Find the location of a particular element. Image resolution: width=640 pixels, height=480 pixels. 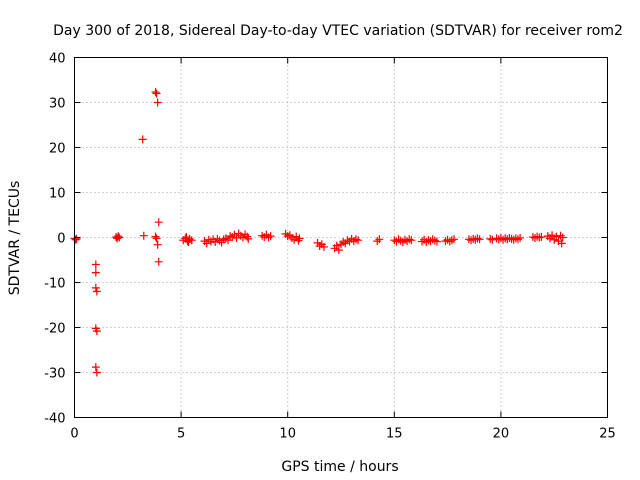

y-tick-label: -40 is located at coordinates (54, 419).